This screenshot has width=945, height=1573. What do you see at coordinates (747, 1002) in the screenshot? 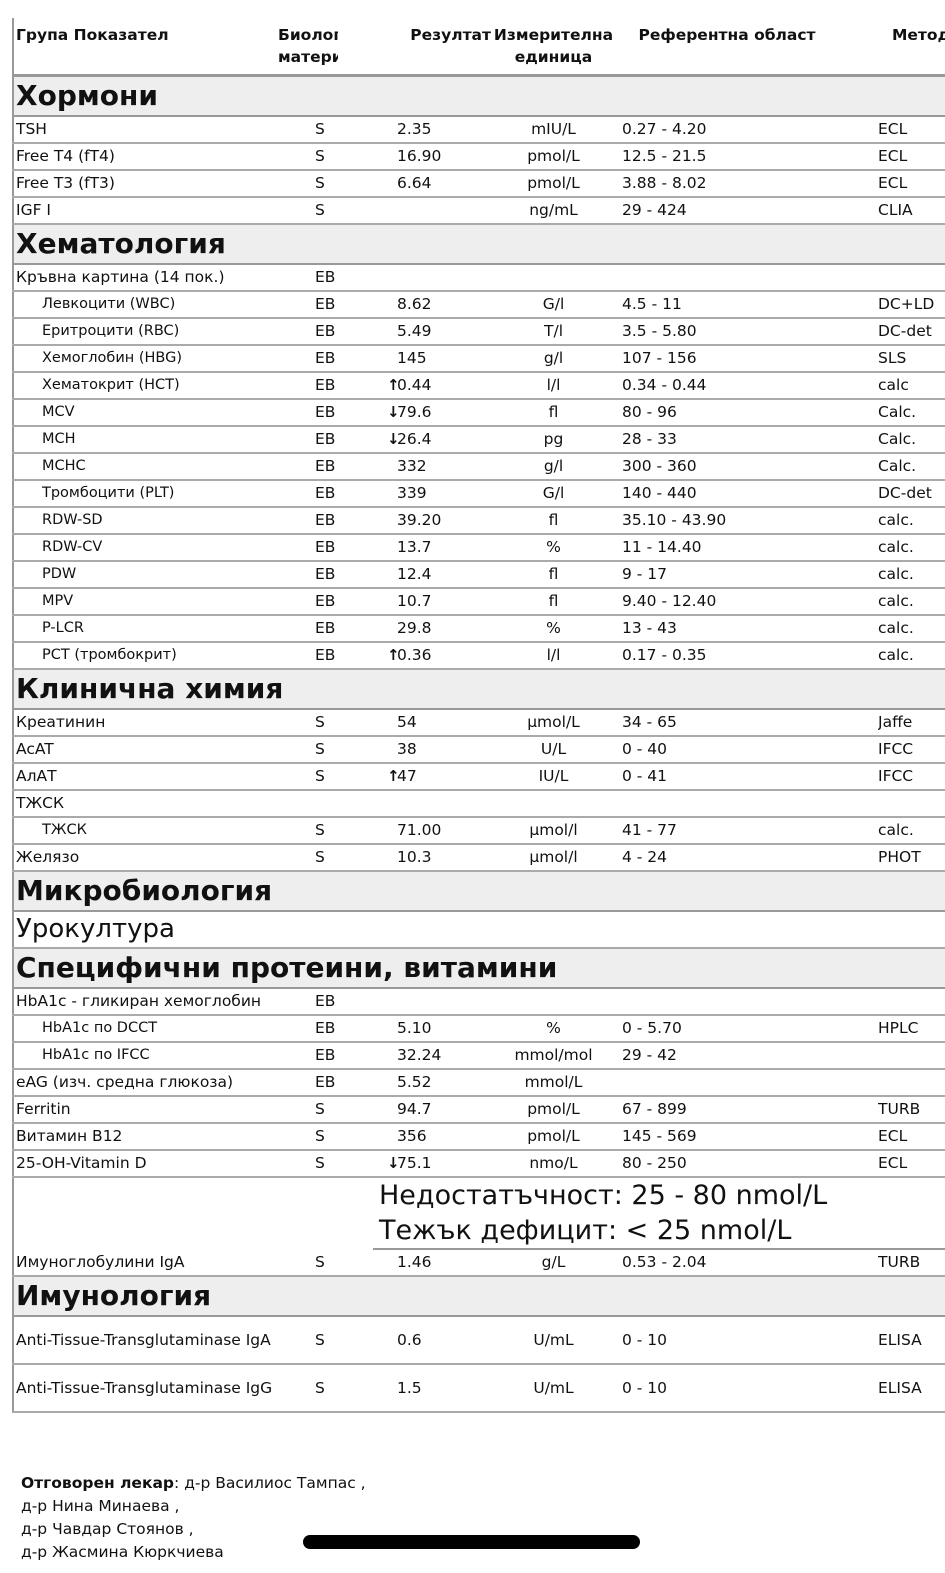
I see `reference-range` at bounding box center [747, 1002].